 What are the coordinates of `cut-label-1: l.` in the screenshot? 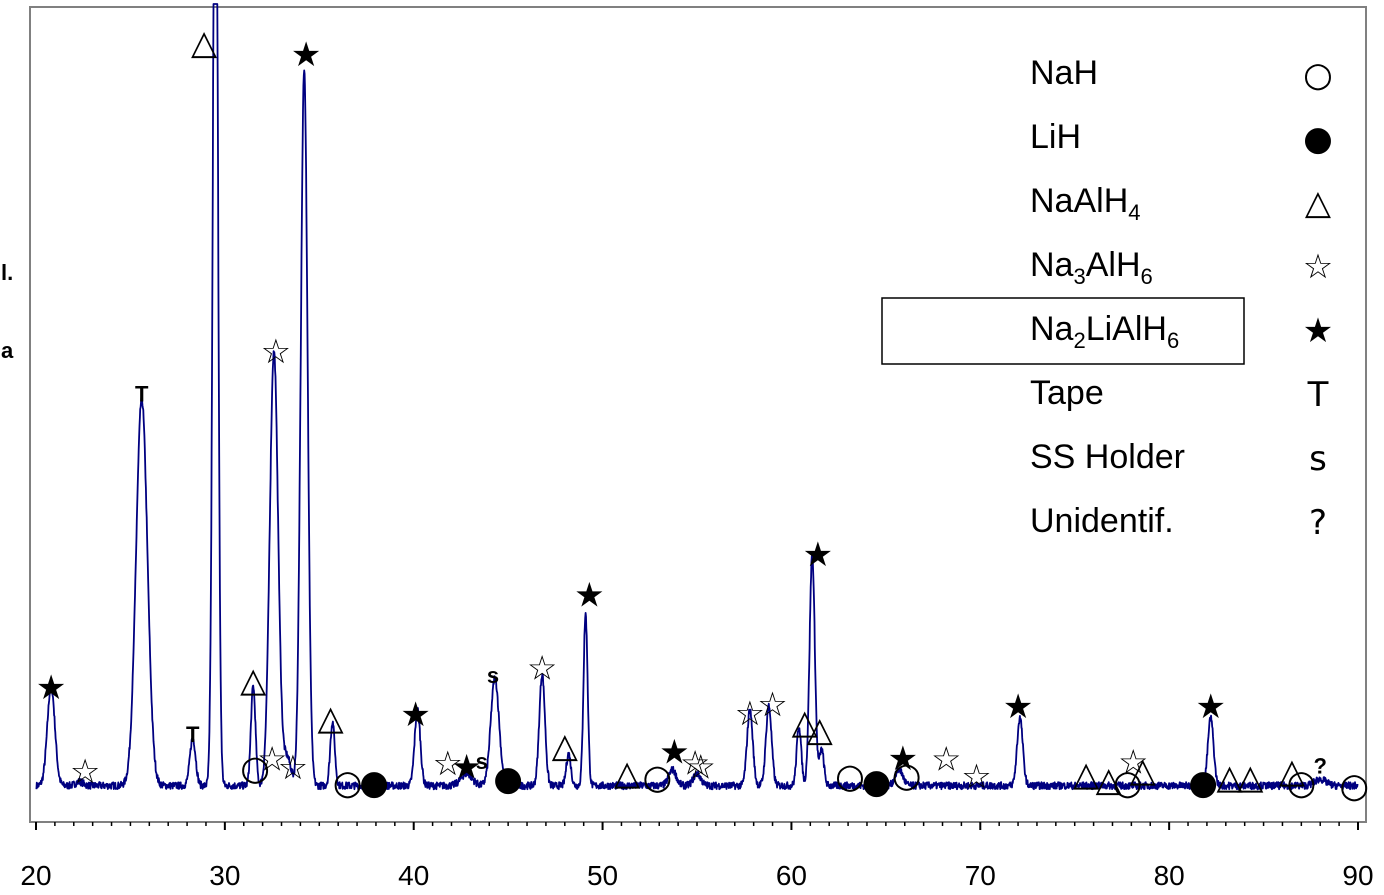 It's located at (7, 272).